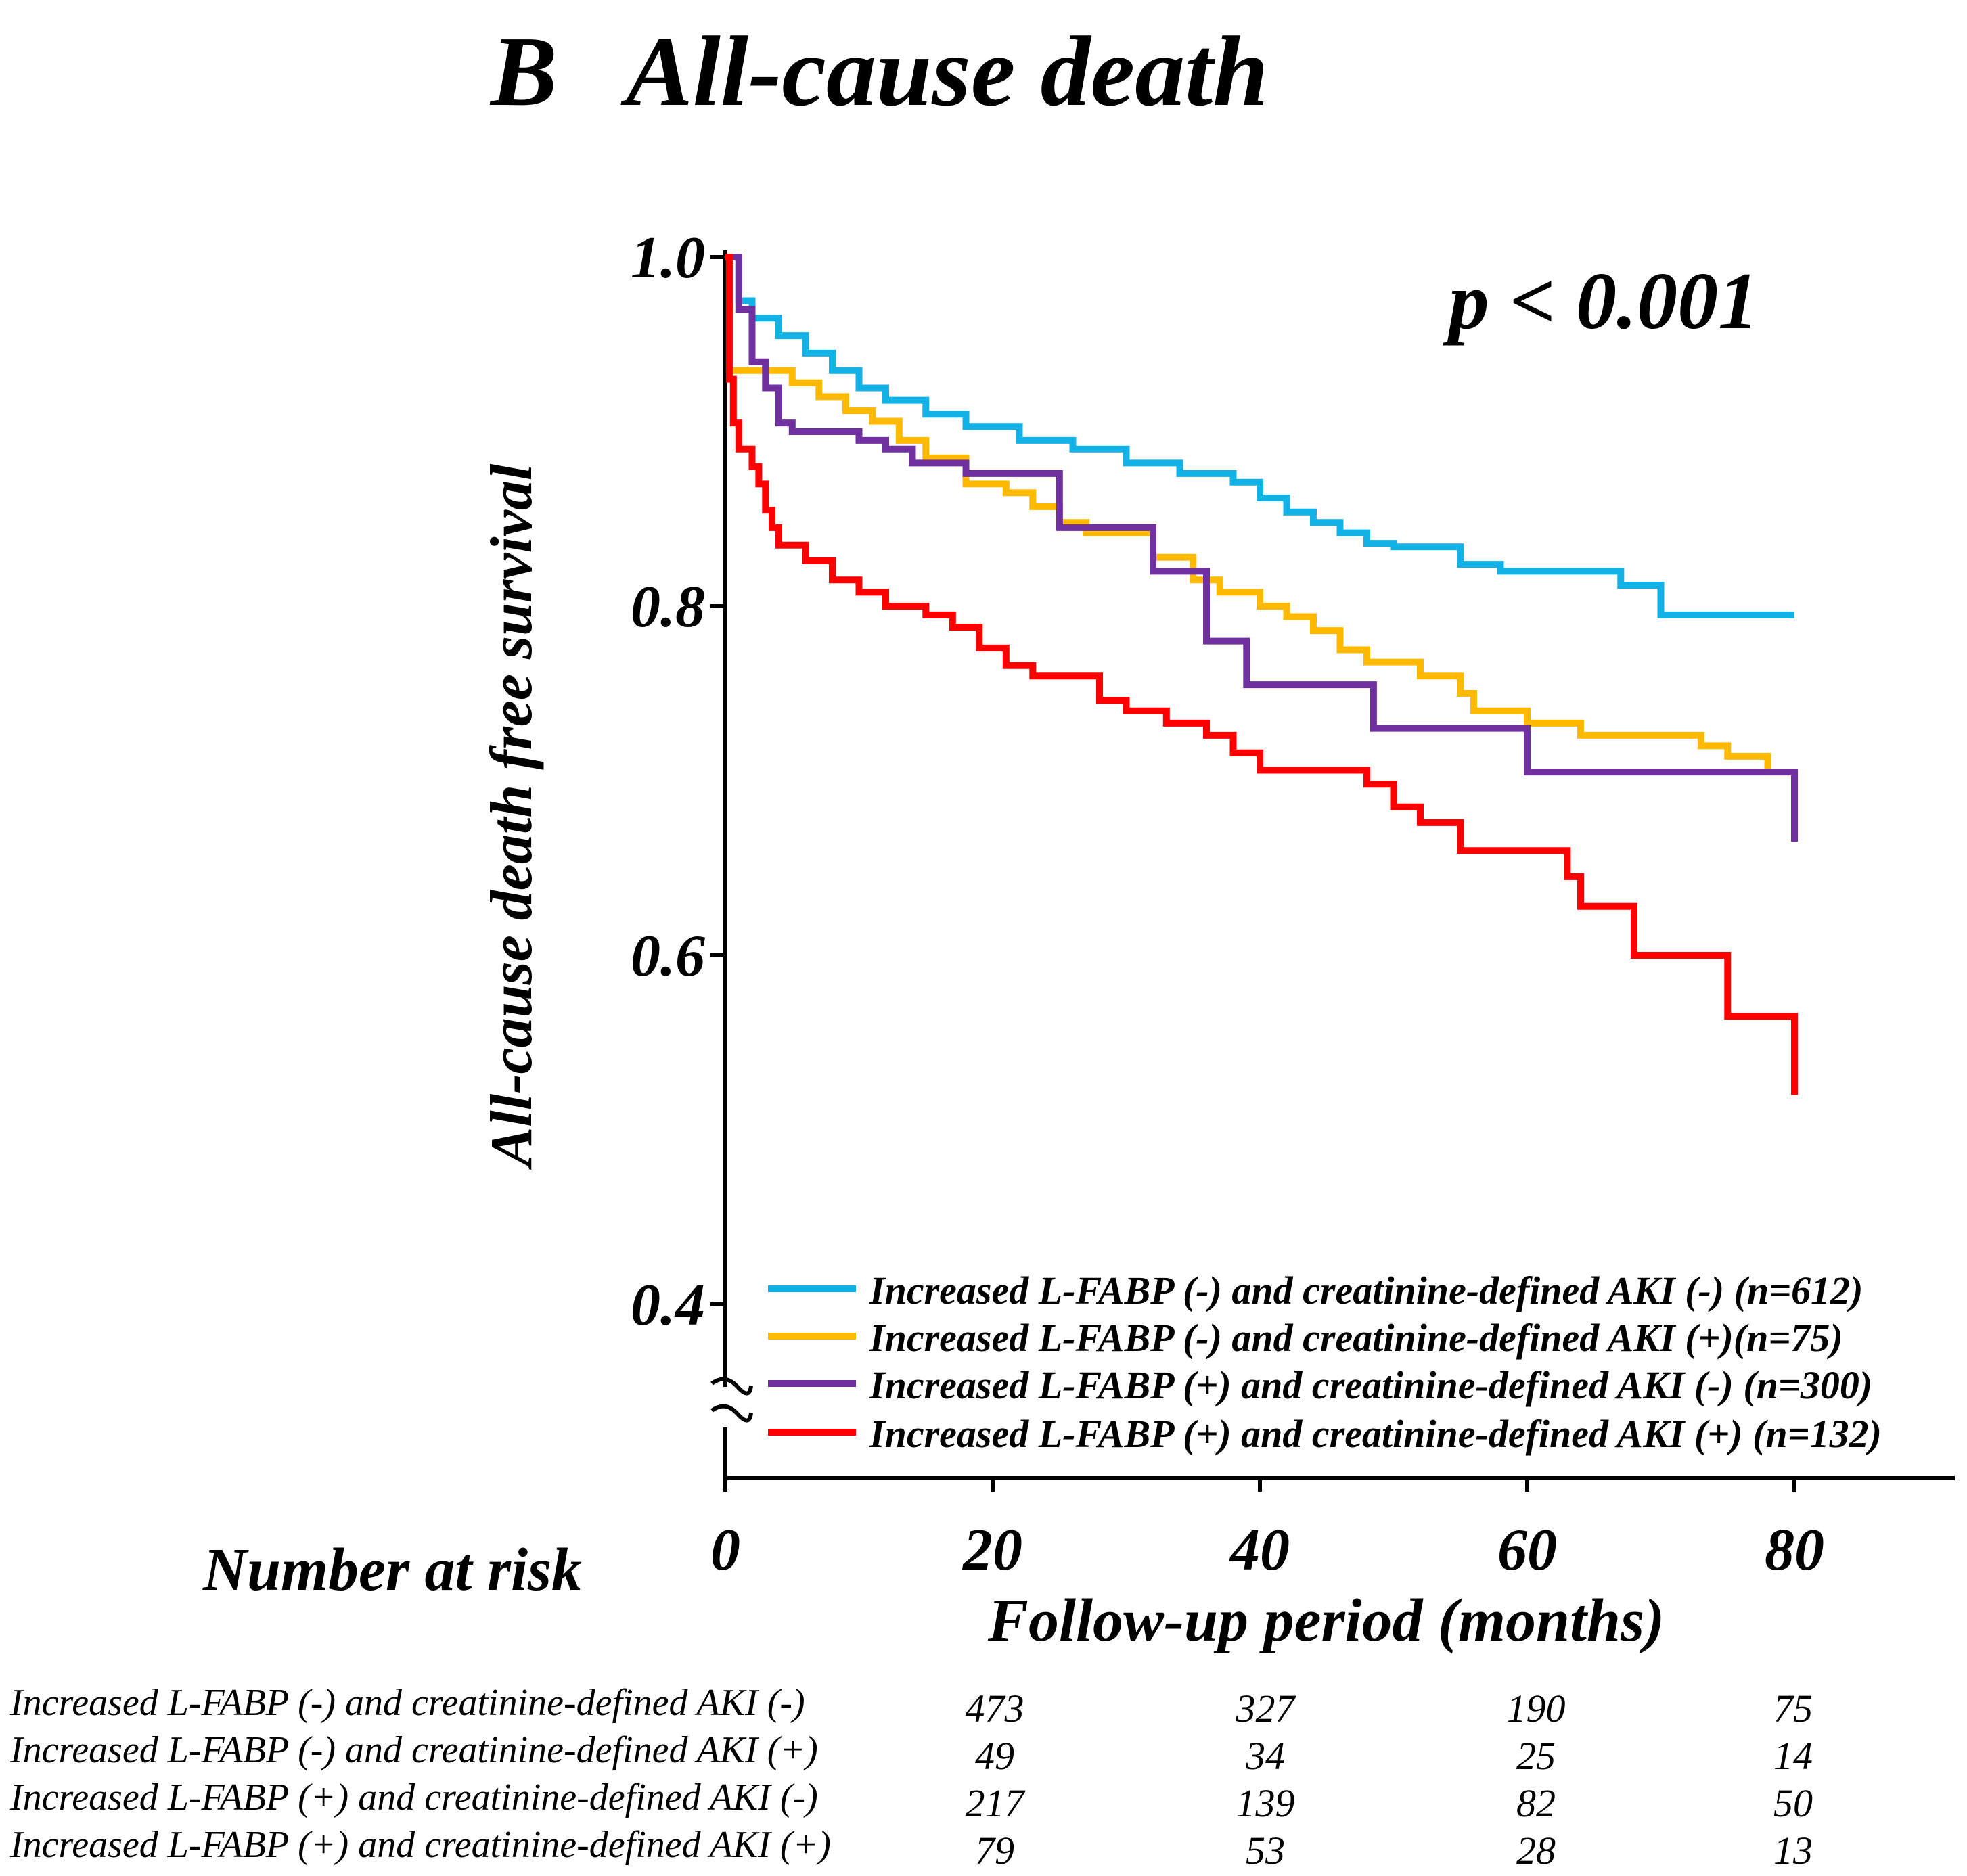 This screenshot has width=1967, height=1876. I want to click on risk-value: 34, so click(1265, 1756).